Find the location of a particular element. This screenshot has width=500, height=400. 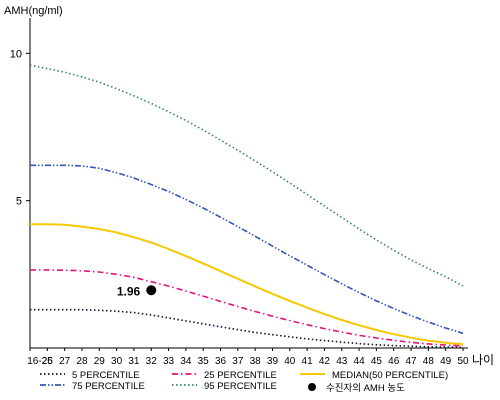

legend-point-marker is located at coordinates (312, 387).